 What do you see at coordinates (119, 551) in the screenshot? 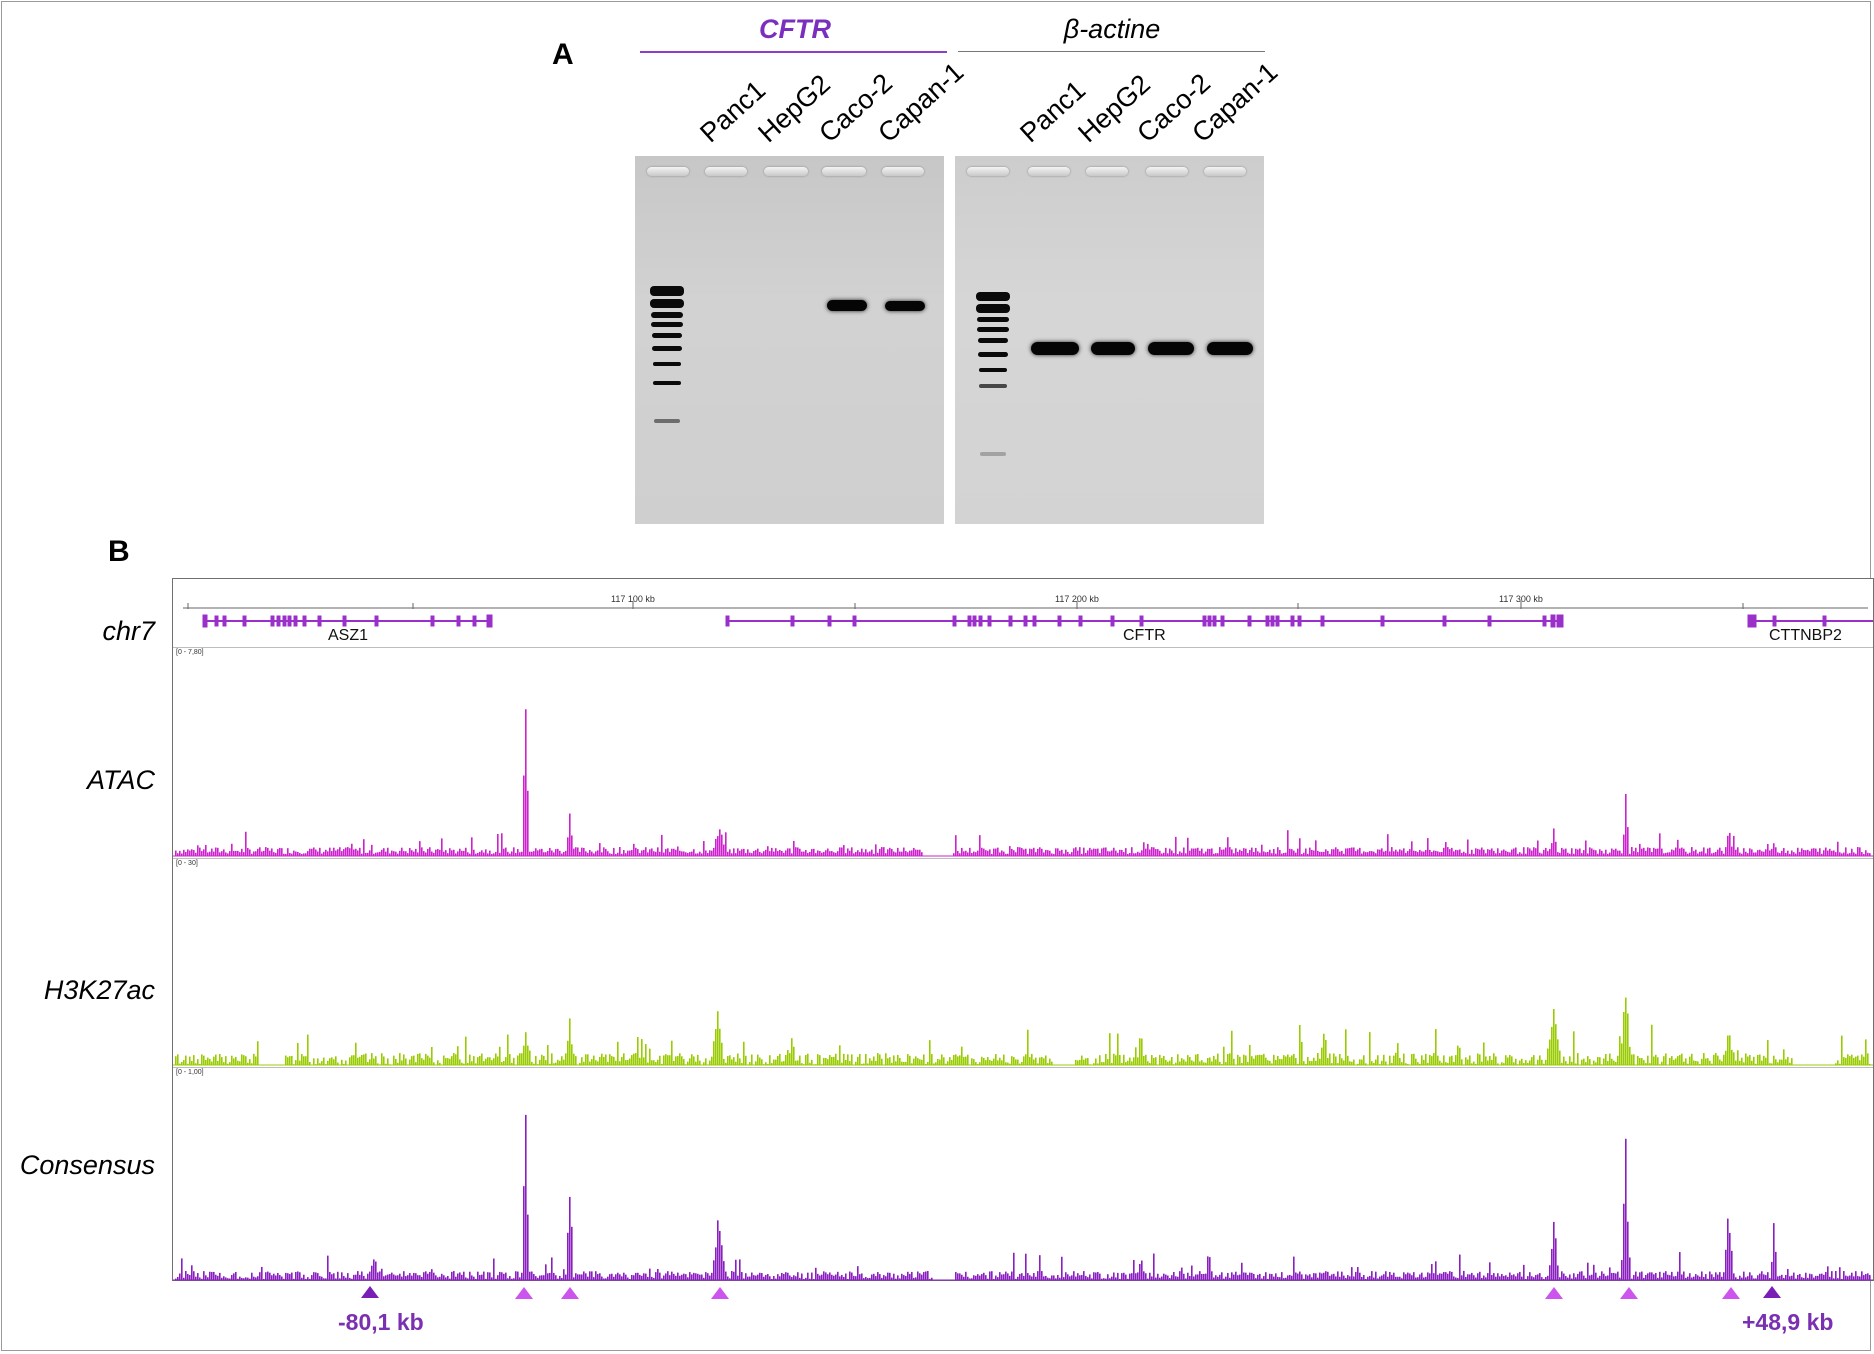
I see `panel-b-letter: B` at bounding box center [119, 551].